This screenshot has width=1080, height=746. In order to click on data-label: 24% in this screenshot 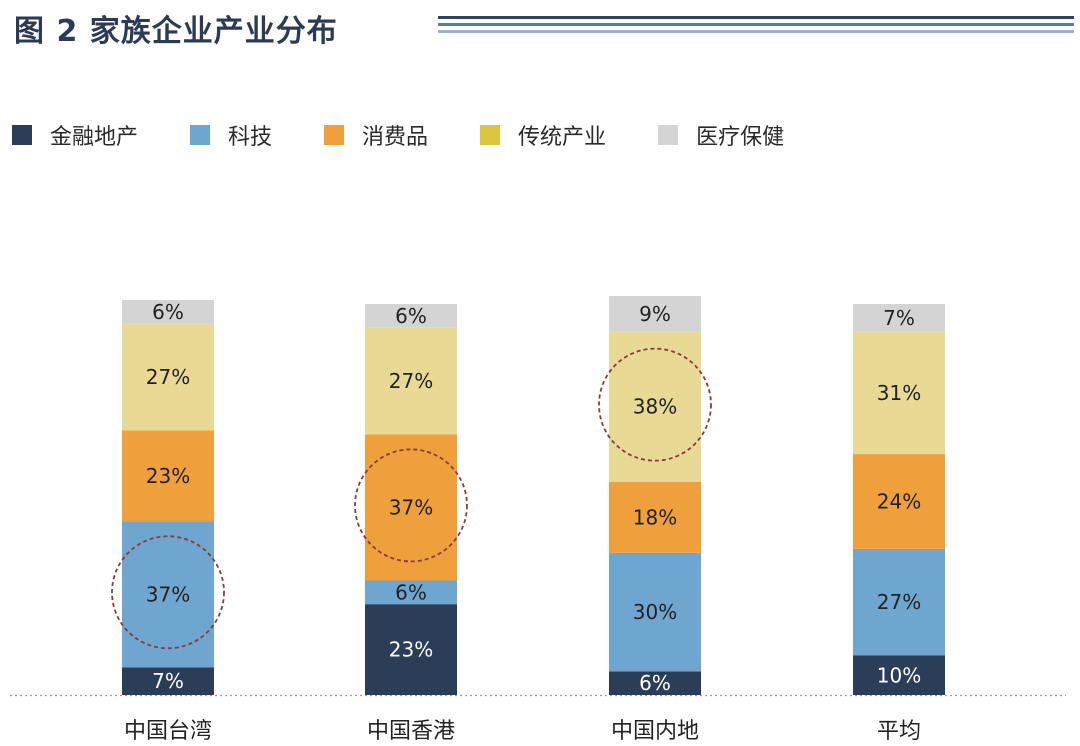, I will do `click(899, 501)`.